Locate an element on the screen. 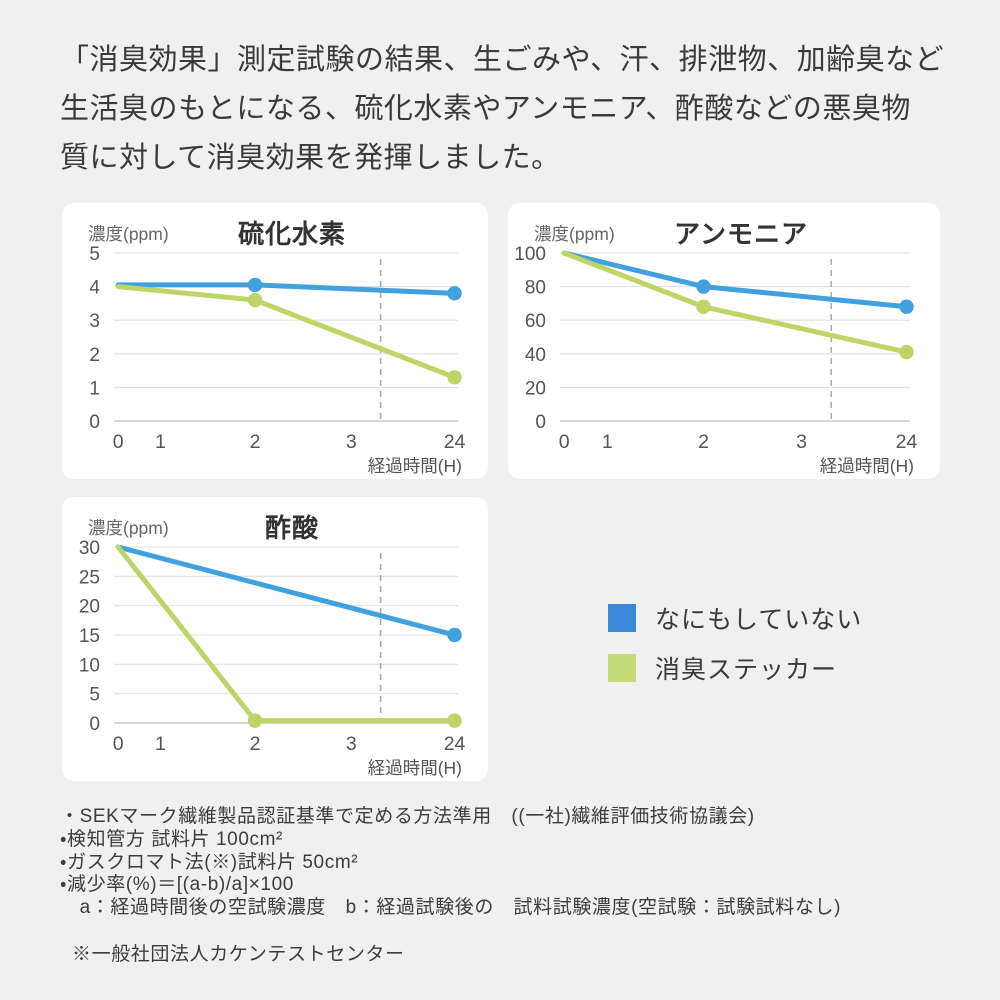 Image resolution: width=1000 pixels, height=1000 pixels. svg-text: 15 is located at coordinates (89, 636).